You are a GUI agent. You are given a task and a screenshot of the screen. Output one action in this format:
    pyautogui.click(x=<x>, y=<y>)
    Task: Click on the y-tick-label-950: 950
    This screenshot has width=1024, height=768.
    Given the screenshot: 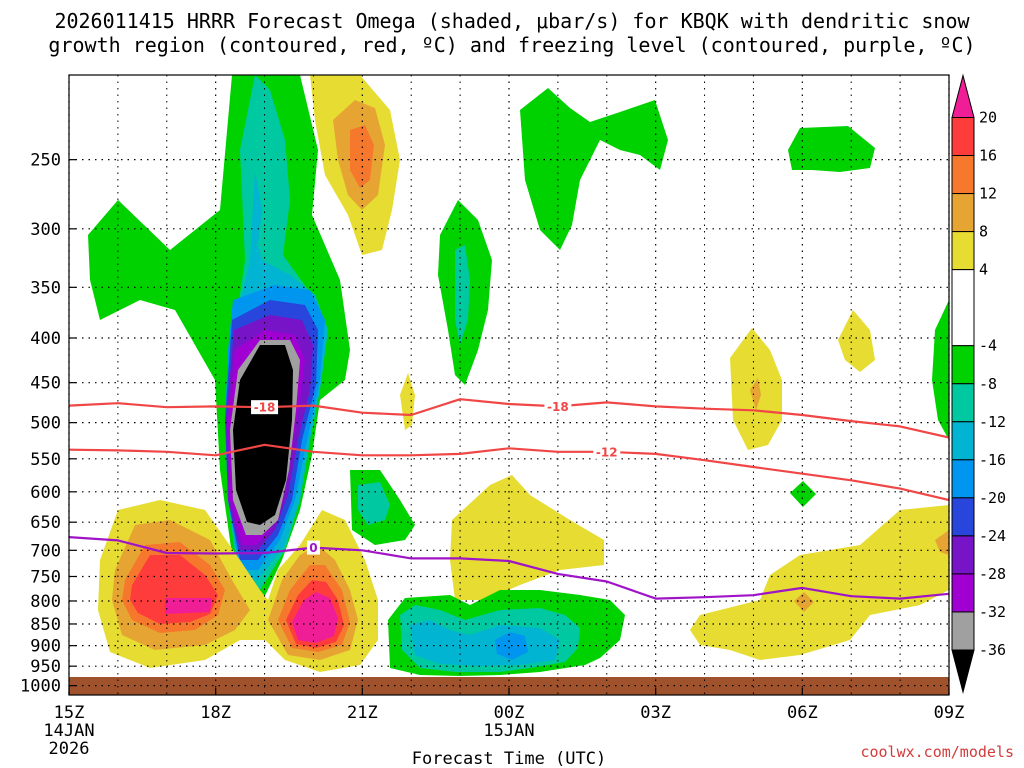 What is the action you would take?
    pyautogui.click(x=45, y=667)
    